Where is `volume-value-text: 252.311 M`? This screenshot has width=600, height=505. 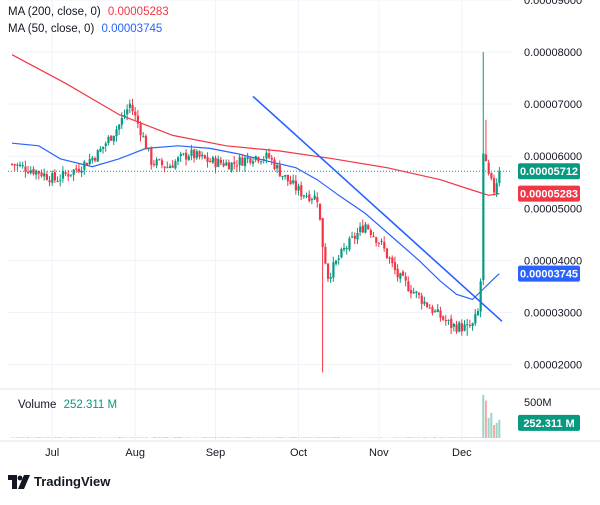 volume-value-text: 252.311 M is located at coordinates (548, 424).